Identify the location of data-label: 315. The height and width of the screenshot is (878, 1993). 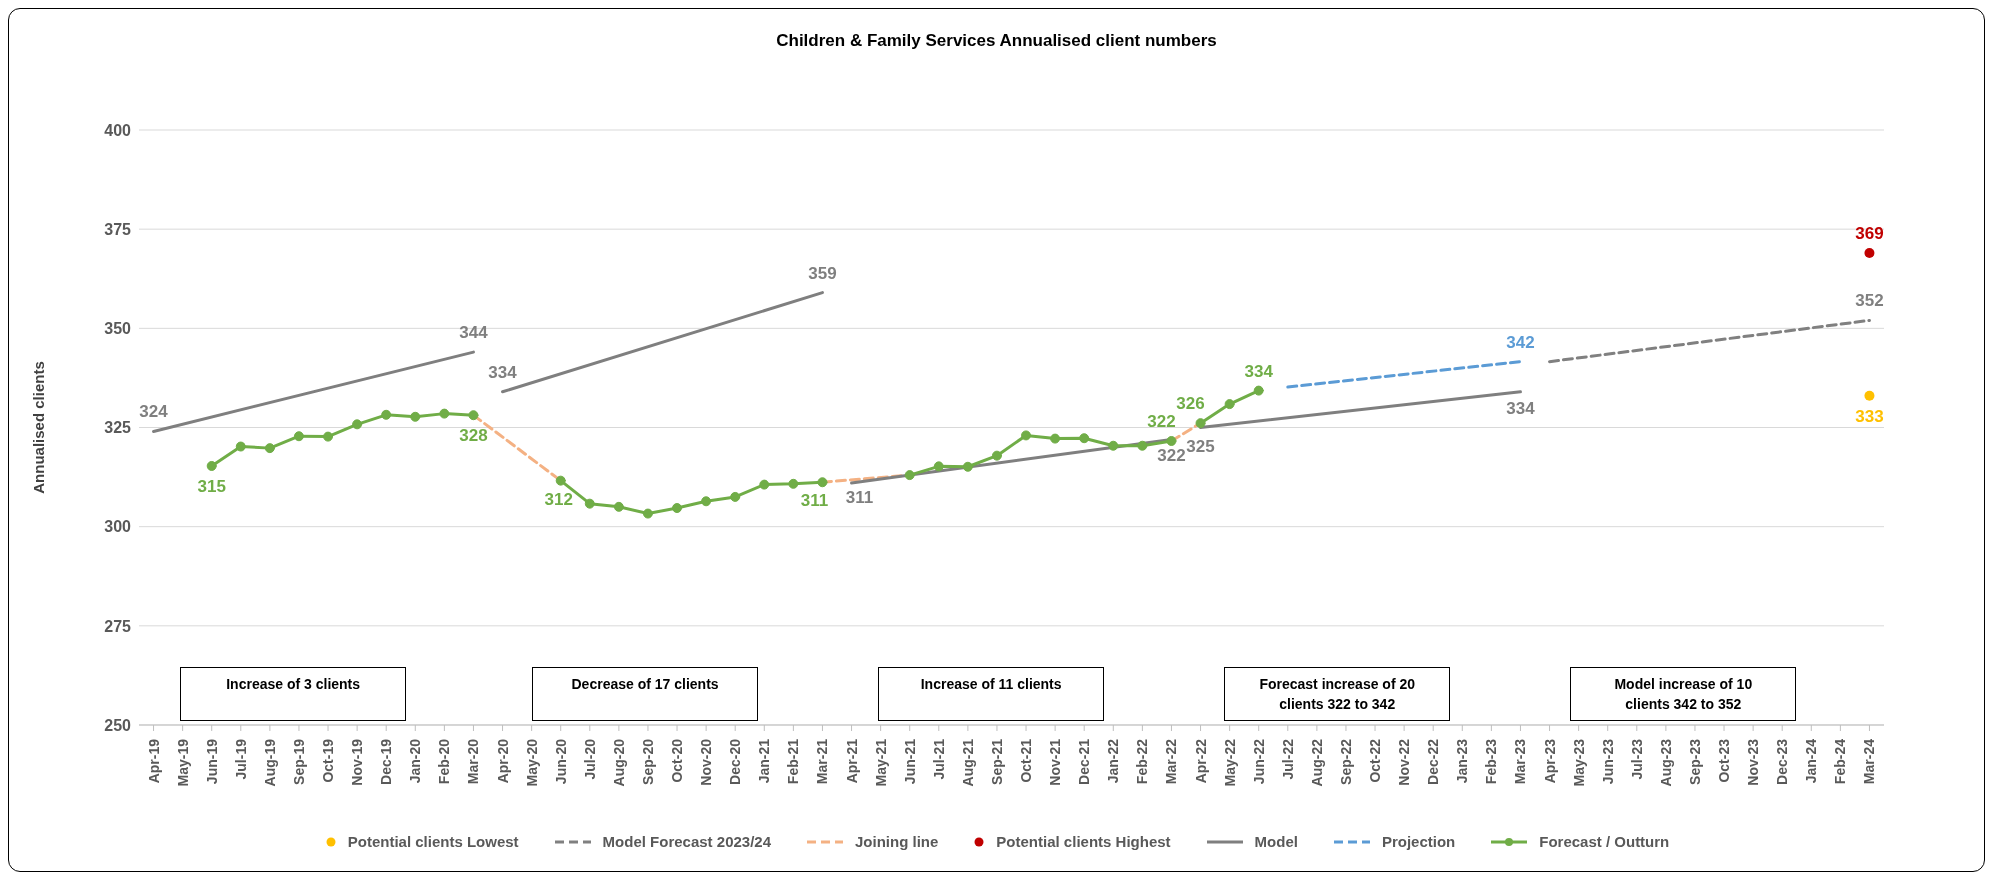
(211, 486).